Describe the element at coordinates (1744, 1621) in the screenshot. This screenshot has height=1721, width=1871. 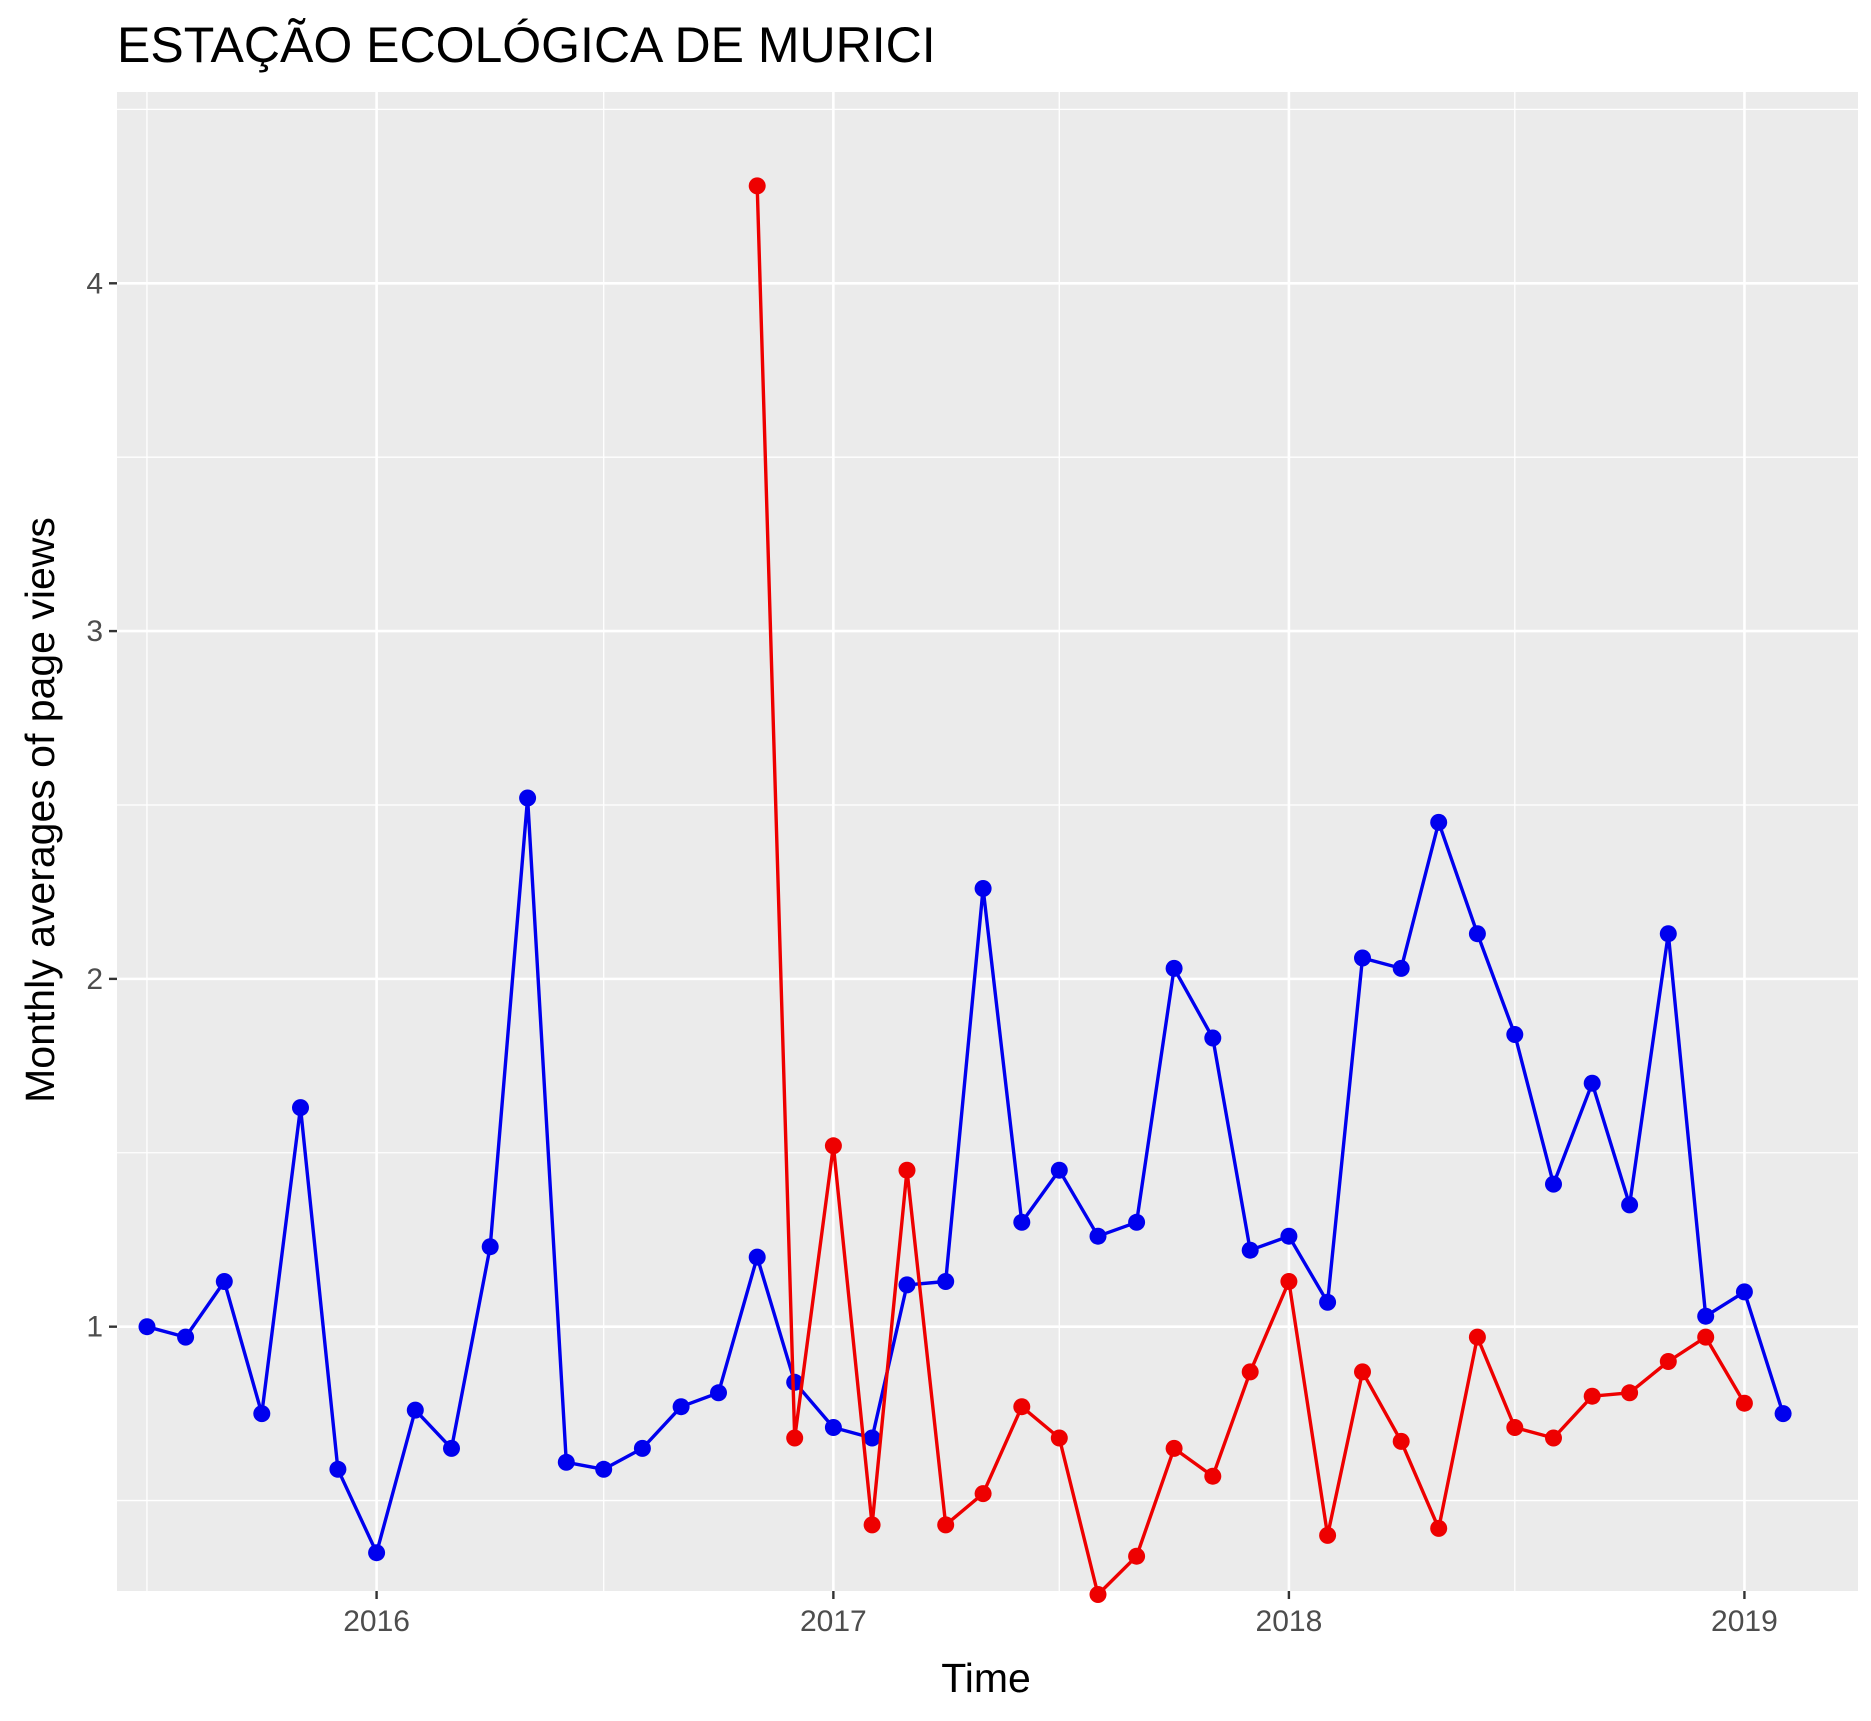
I see `x-tick-label: 2019` at that location.